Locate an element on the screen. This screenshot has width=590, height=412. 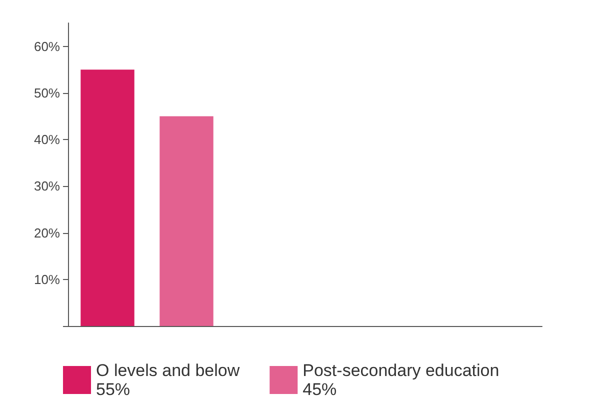
legend-label: O levels and below 55% is located at coordinates (168, 380).